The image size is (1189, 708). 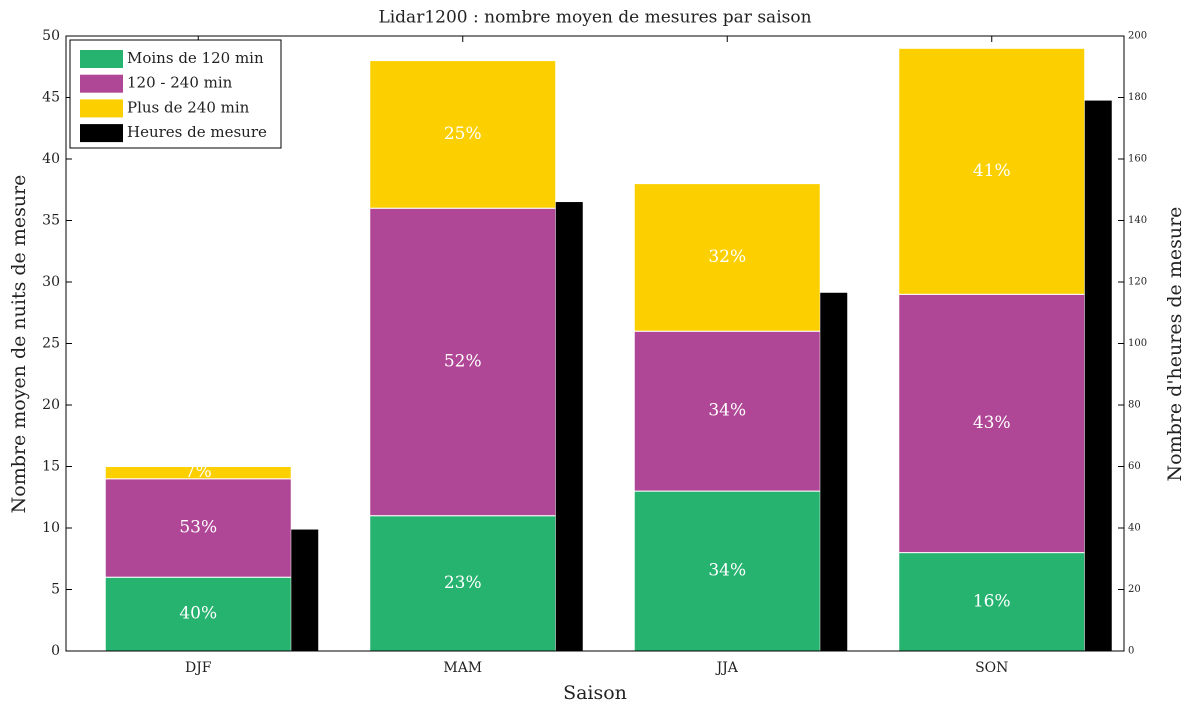 I want to click on y-tick-label: 20, so click(x=51, y=405).